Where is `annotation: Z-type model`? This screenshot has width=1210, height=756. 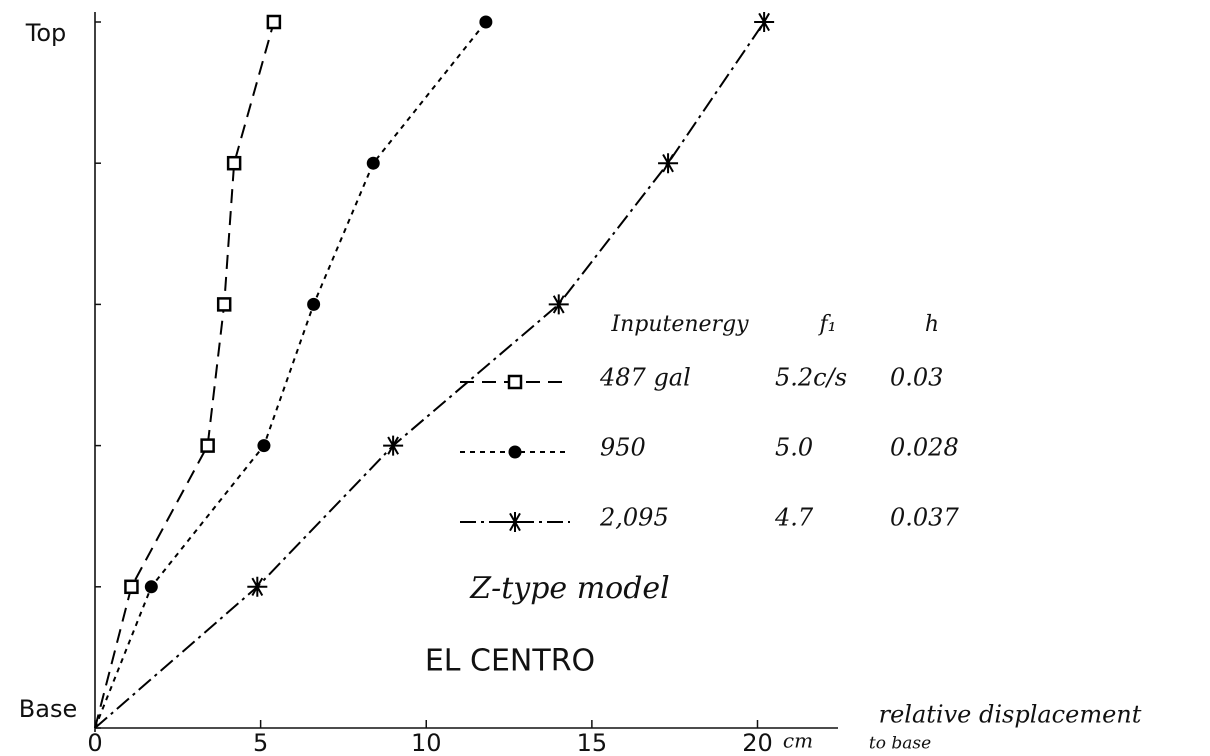 annotation: Z-type model is located at coordinates (569, 588).